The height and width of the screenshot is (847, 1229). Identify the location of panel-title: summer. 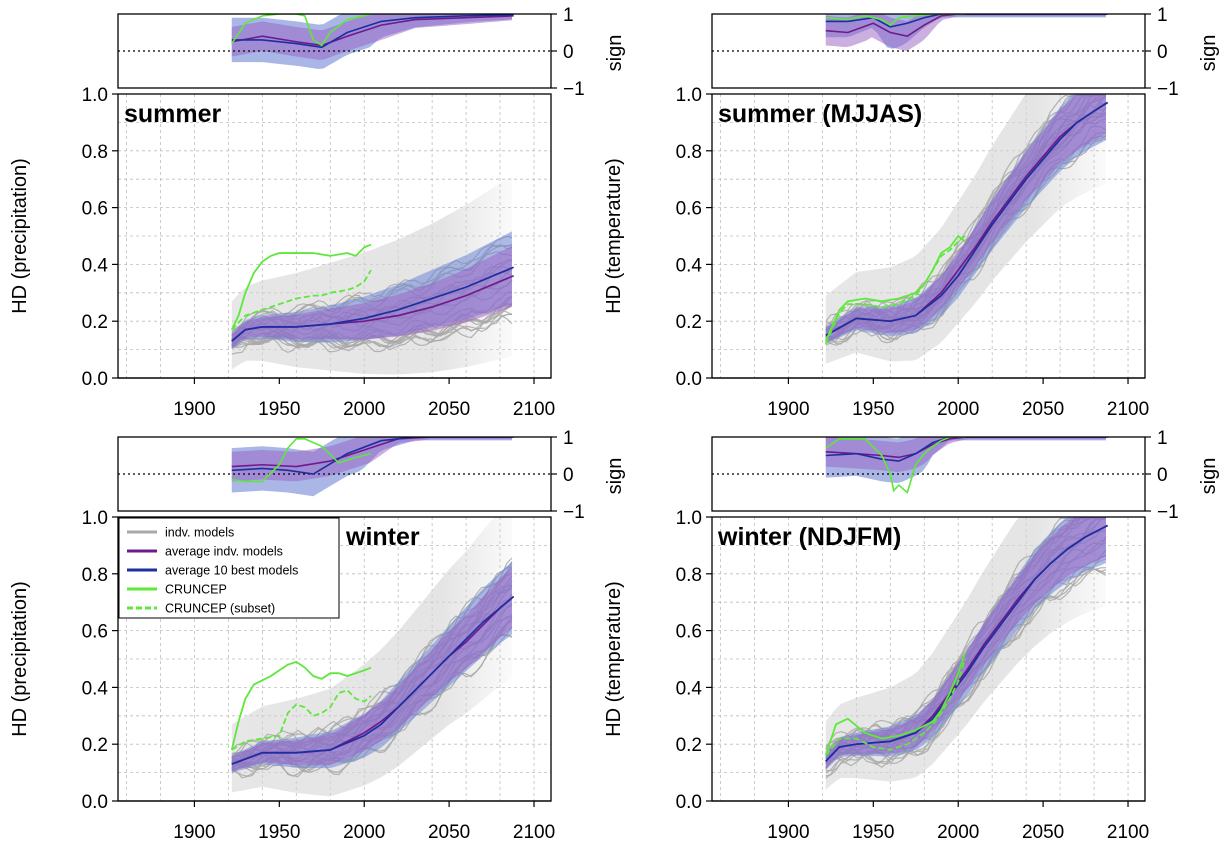
(173, 114).